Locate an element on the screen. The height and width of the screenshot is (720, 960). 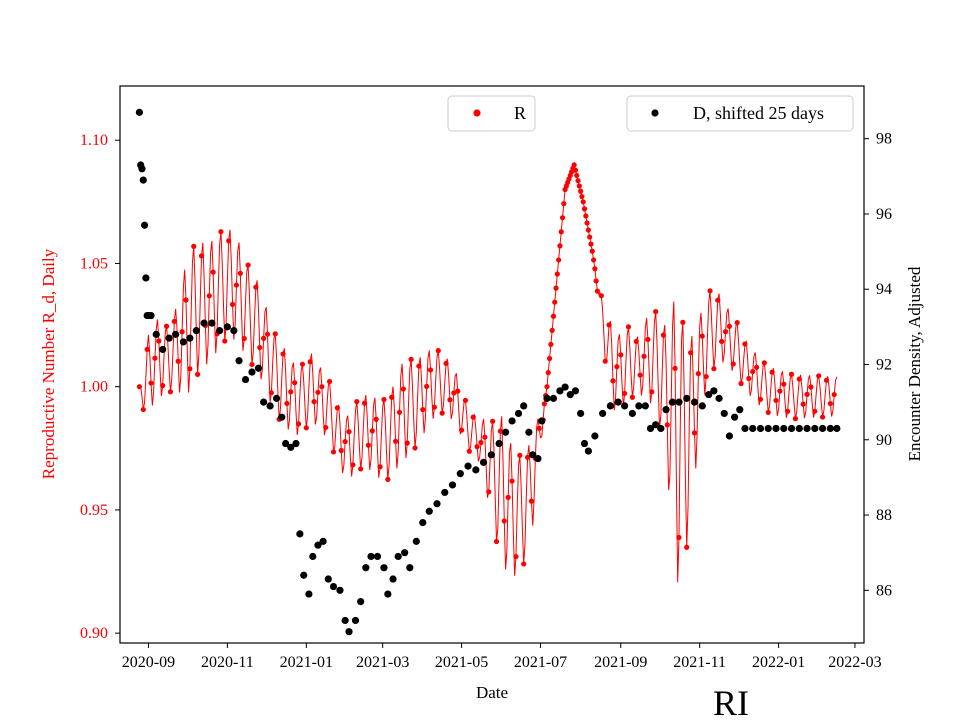
y-left-axis: 0.90 0.95 1.00 1.05 1.10 is located at coordinates (100, 387).